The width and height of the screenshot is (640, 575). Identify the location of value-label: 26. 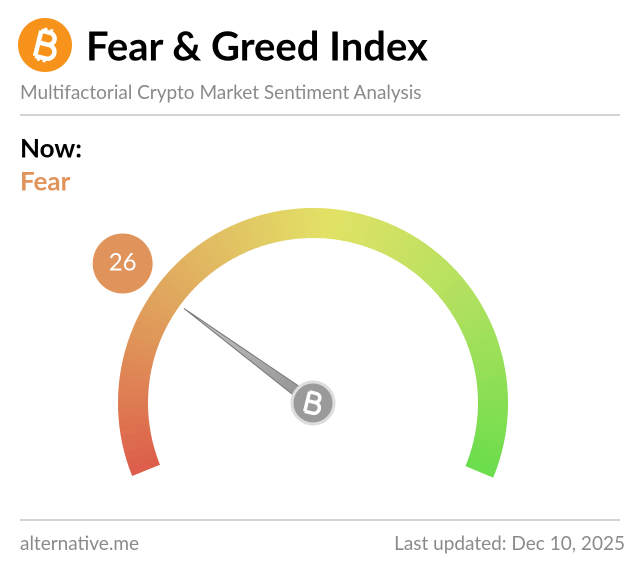
(123, 262).